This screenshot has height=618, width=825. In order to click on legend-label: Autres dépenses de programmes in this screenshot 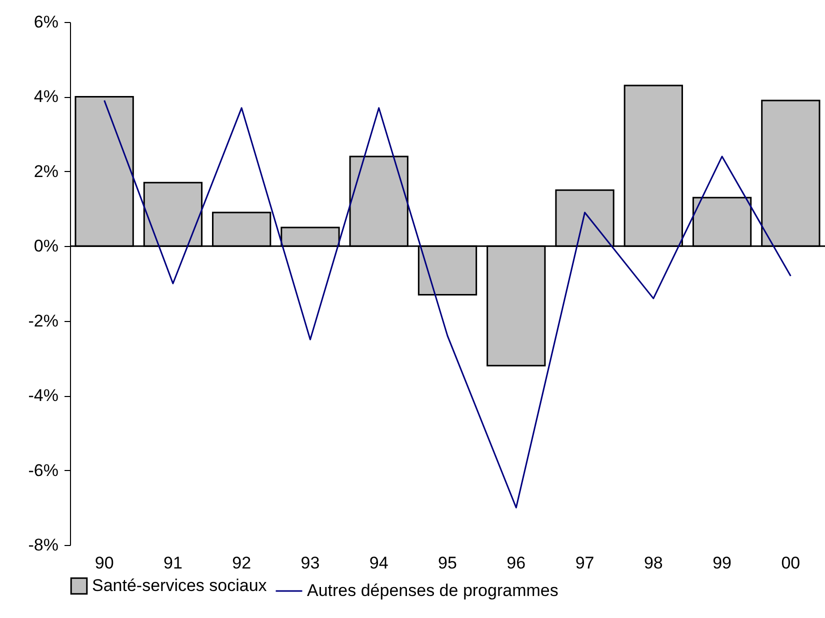, I will do `click(432, 590)`.